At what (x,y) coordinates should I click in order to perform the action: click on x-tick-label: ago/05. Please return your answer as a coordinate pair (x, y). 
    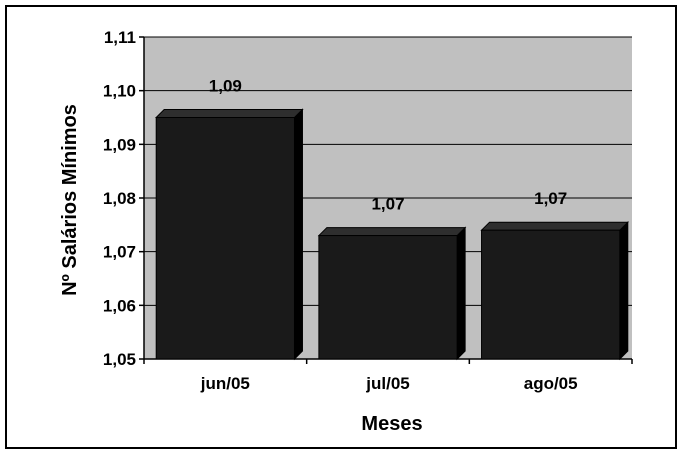
    Looking at the image, I should click on (551, 383).